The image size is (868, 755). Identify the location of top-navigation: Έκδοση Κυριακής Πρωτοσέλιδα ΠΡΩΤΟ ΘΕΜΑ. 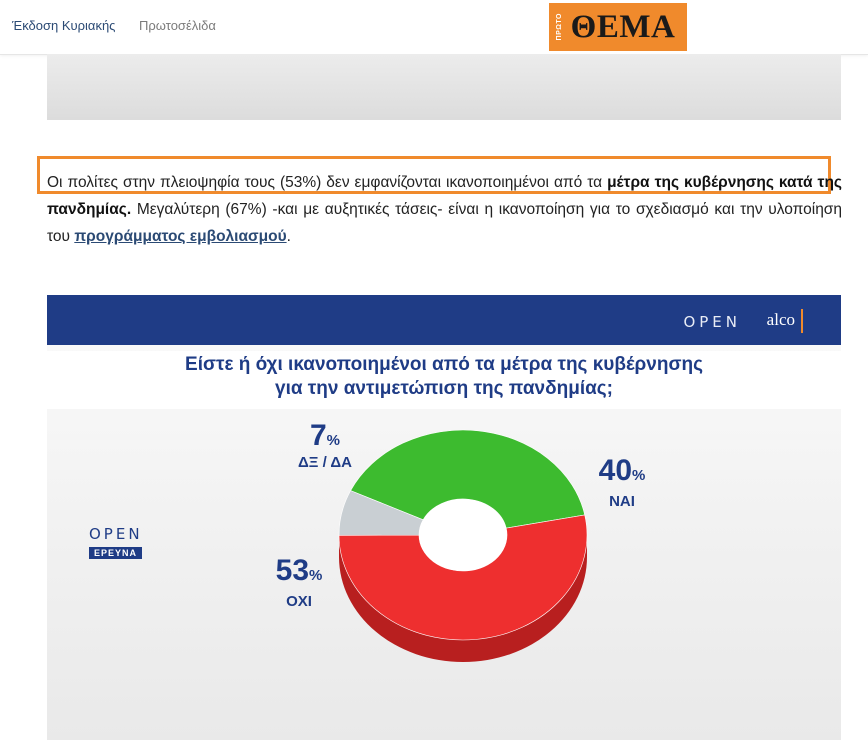
(434, 27).